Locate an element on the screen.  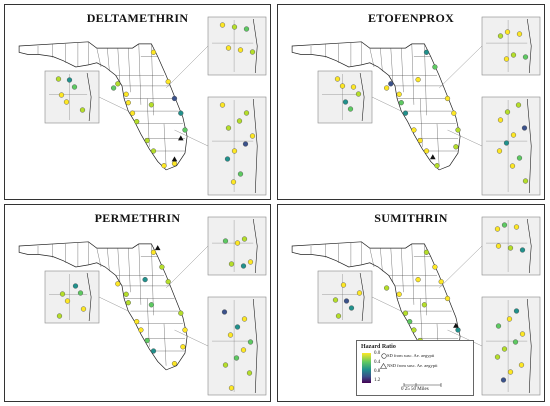
legend-title: Hazard Ratio is located at coordinates (378, 347).